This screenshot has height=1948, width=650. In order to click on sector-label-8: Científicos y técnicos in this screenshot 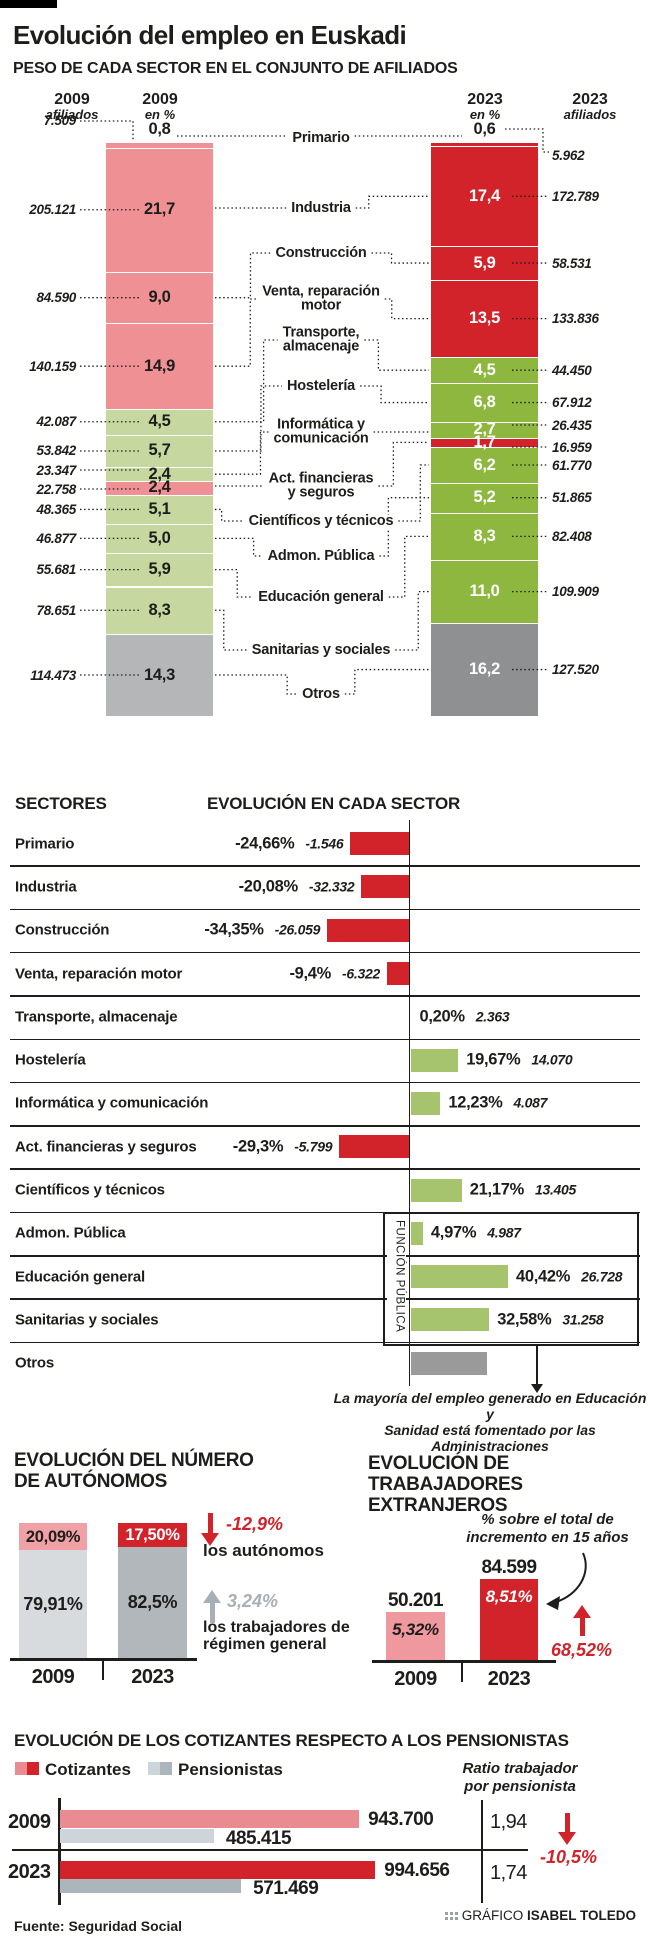, I will do `click(321, 521)`.